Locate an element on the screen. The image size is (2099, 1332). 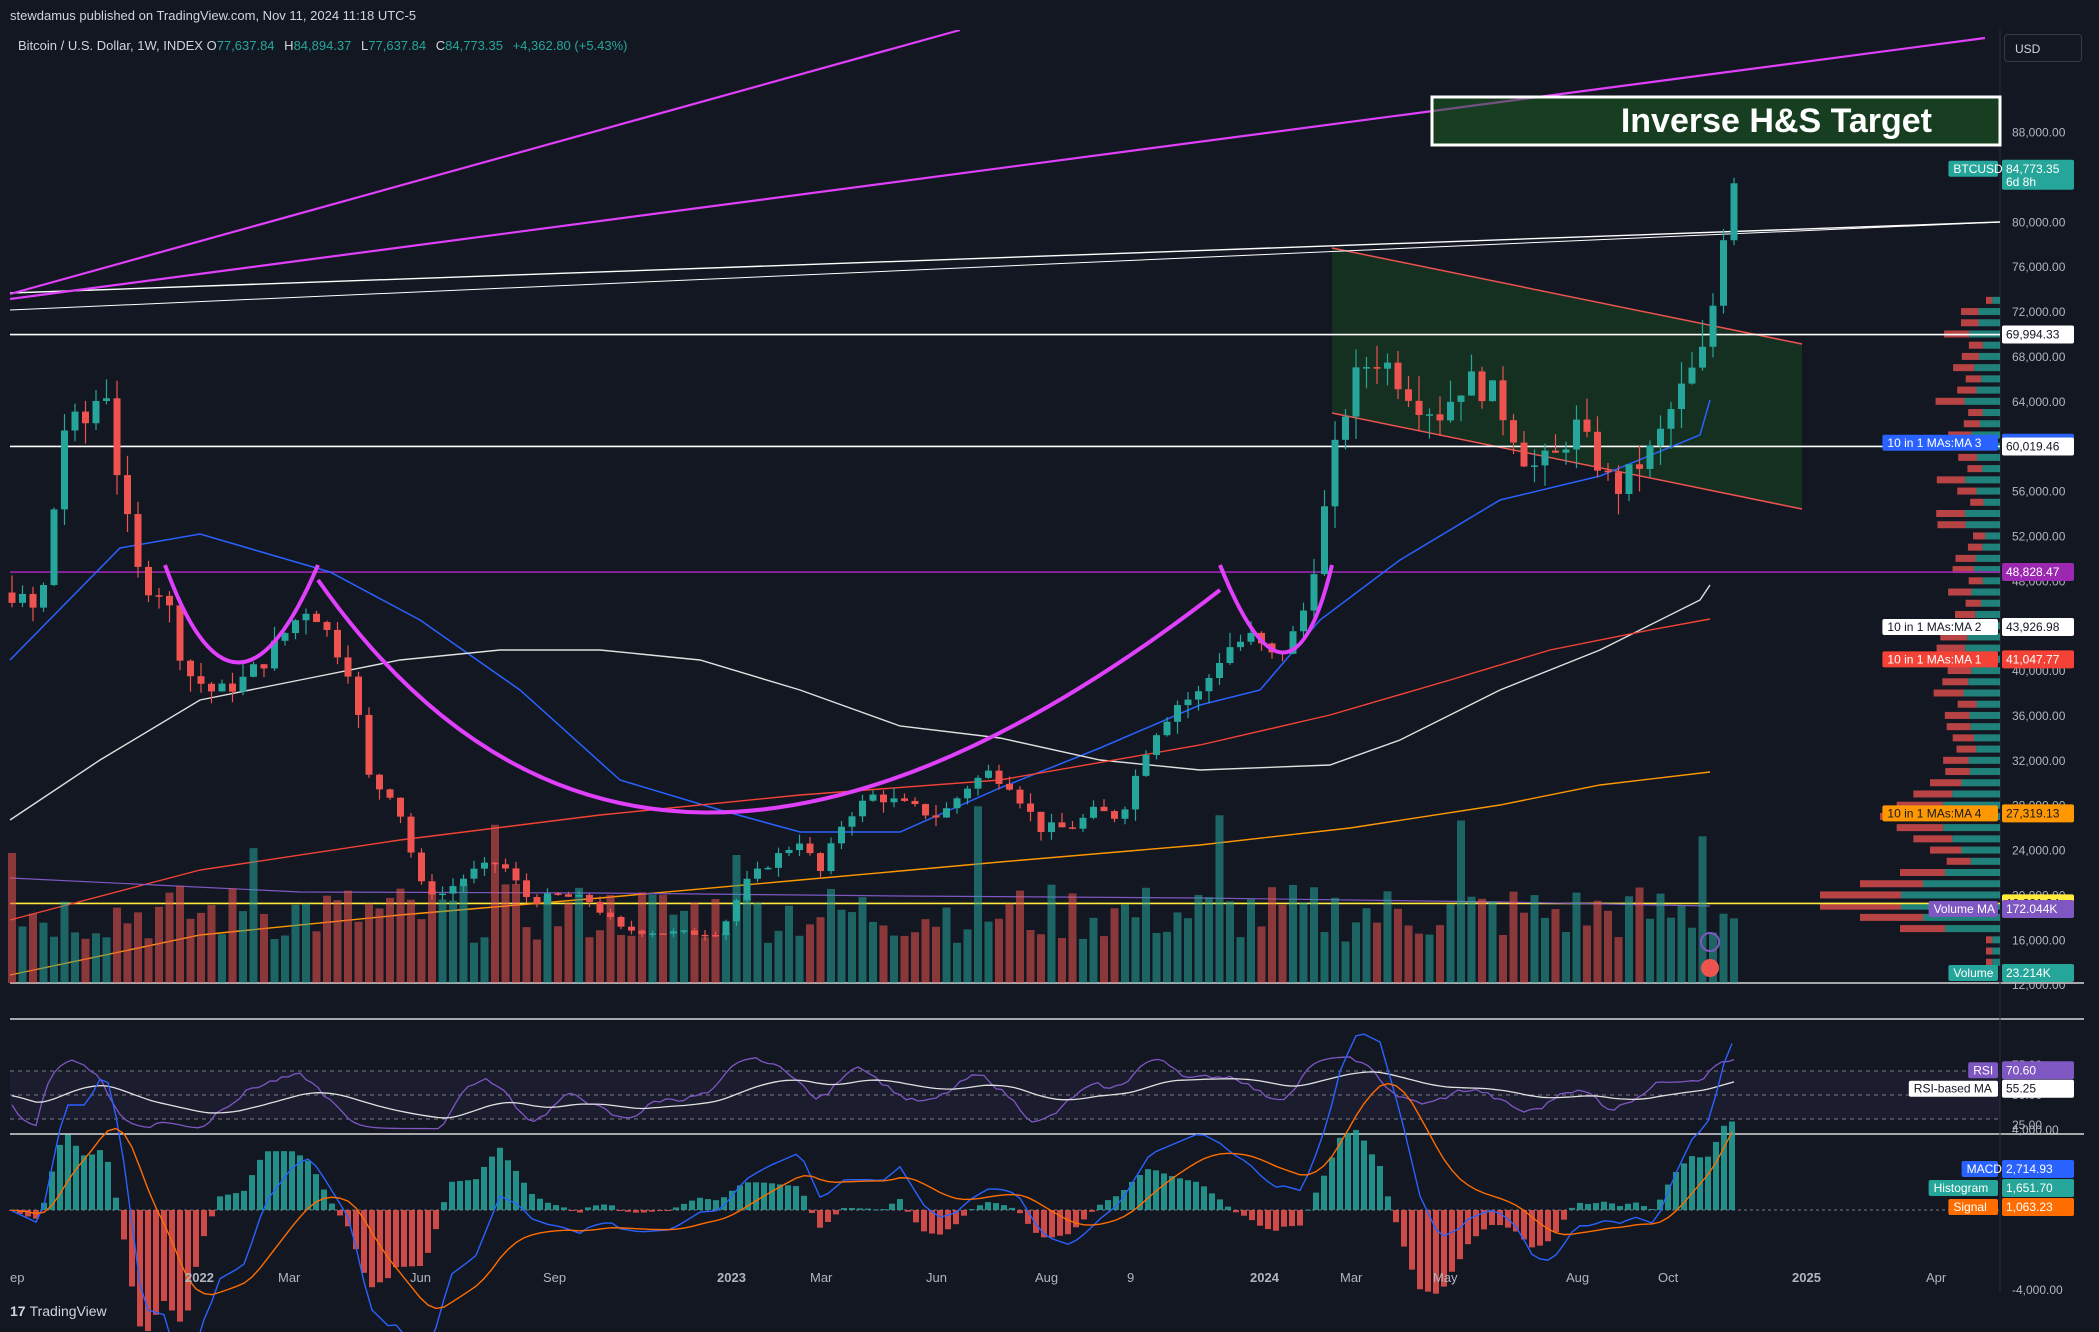
currency-button: USD is located at coordinates (2043, 48).